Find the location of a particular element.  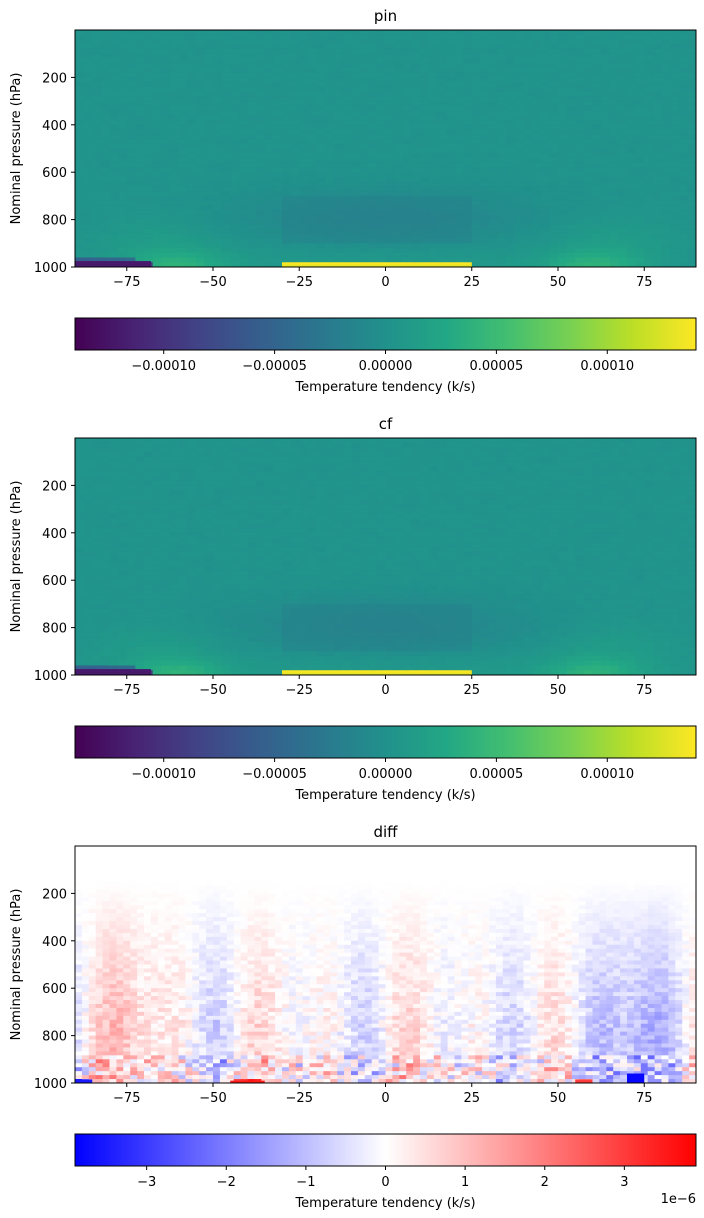

x-tick-label: 25 is located at coordinates (471, 282).